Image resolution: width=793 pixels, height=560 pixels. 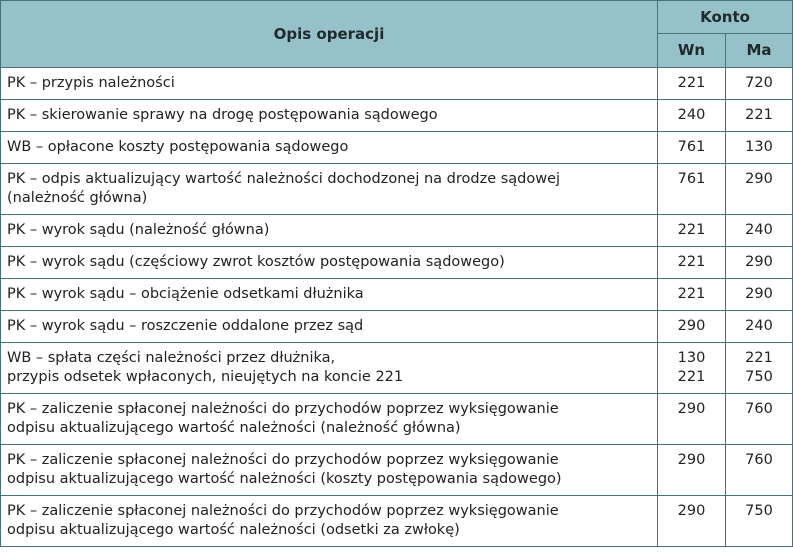 What do you see at coordinates (77, 198) in the screenshot?
I see `description-text: (należność główna)` at bounding box center [77, 198].